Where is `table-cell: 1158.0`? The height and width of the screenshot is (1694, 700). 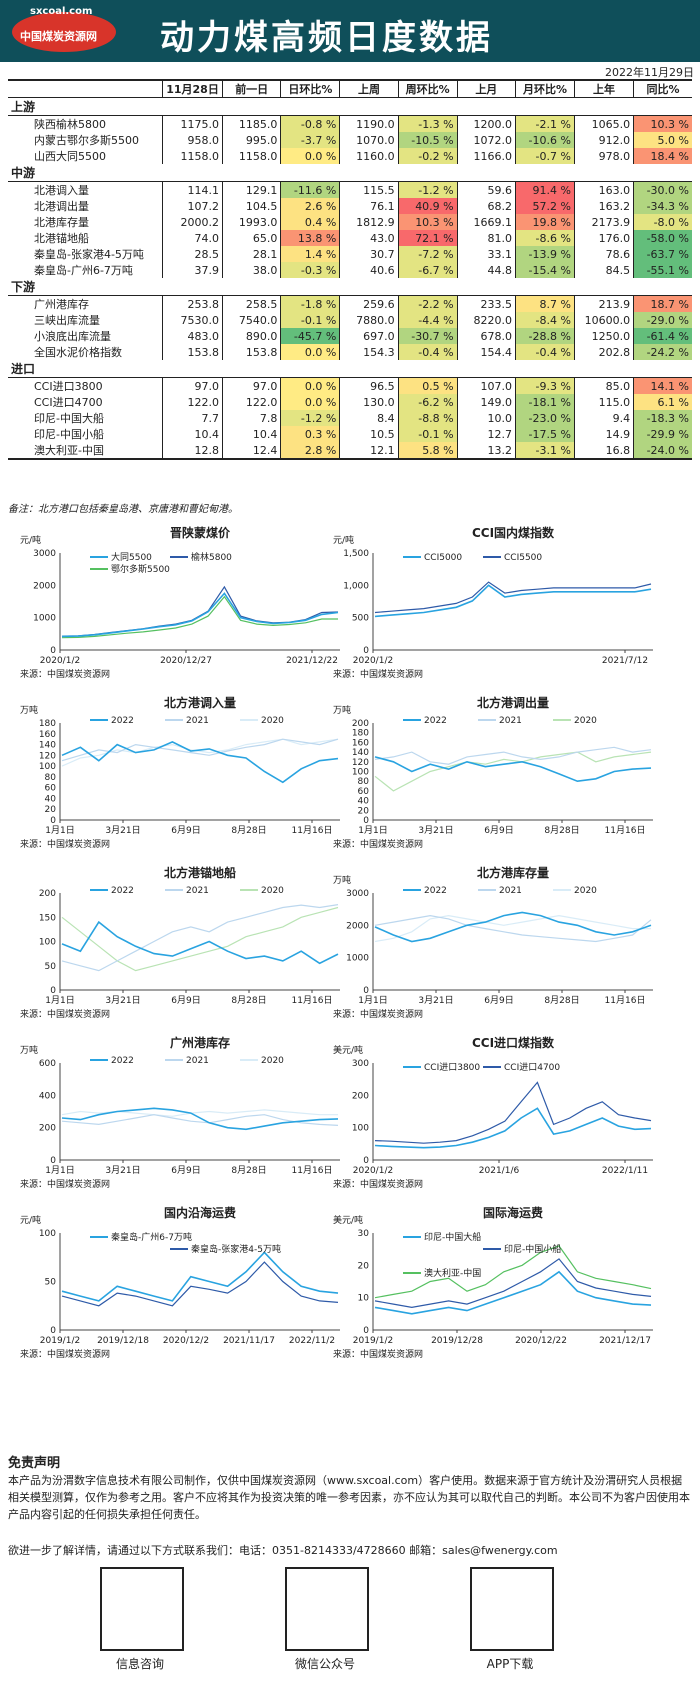 table-cell: 1158.0 is located at coordinates (251, 156).